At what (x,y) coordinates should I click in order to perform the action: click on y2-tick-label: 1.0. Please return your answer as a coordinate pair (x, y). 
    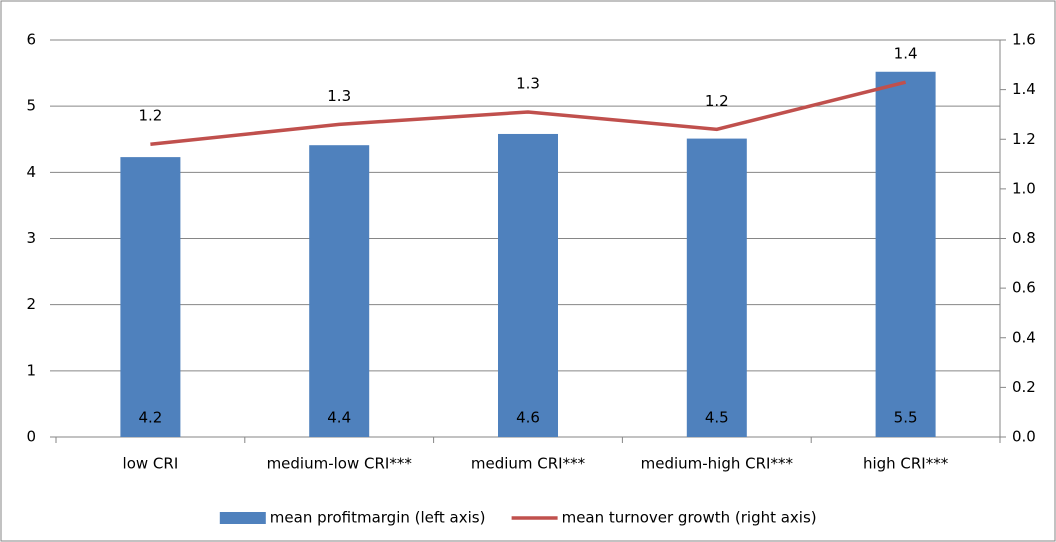
    Looking at the image, I should click on (1024, 188).